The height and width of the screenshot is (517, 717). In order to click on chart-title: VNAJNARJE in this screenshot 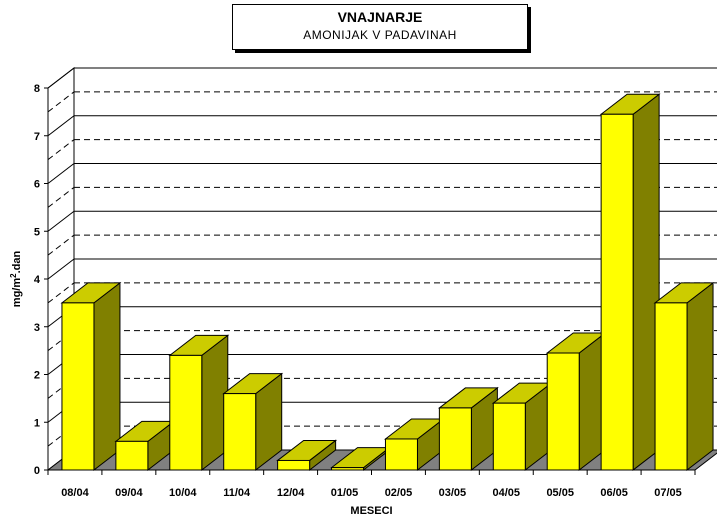, I will do `click(380, 17)`.